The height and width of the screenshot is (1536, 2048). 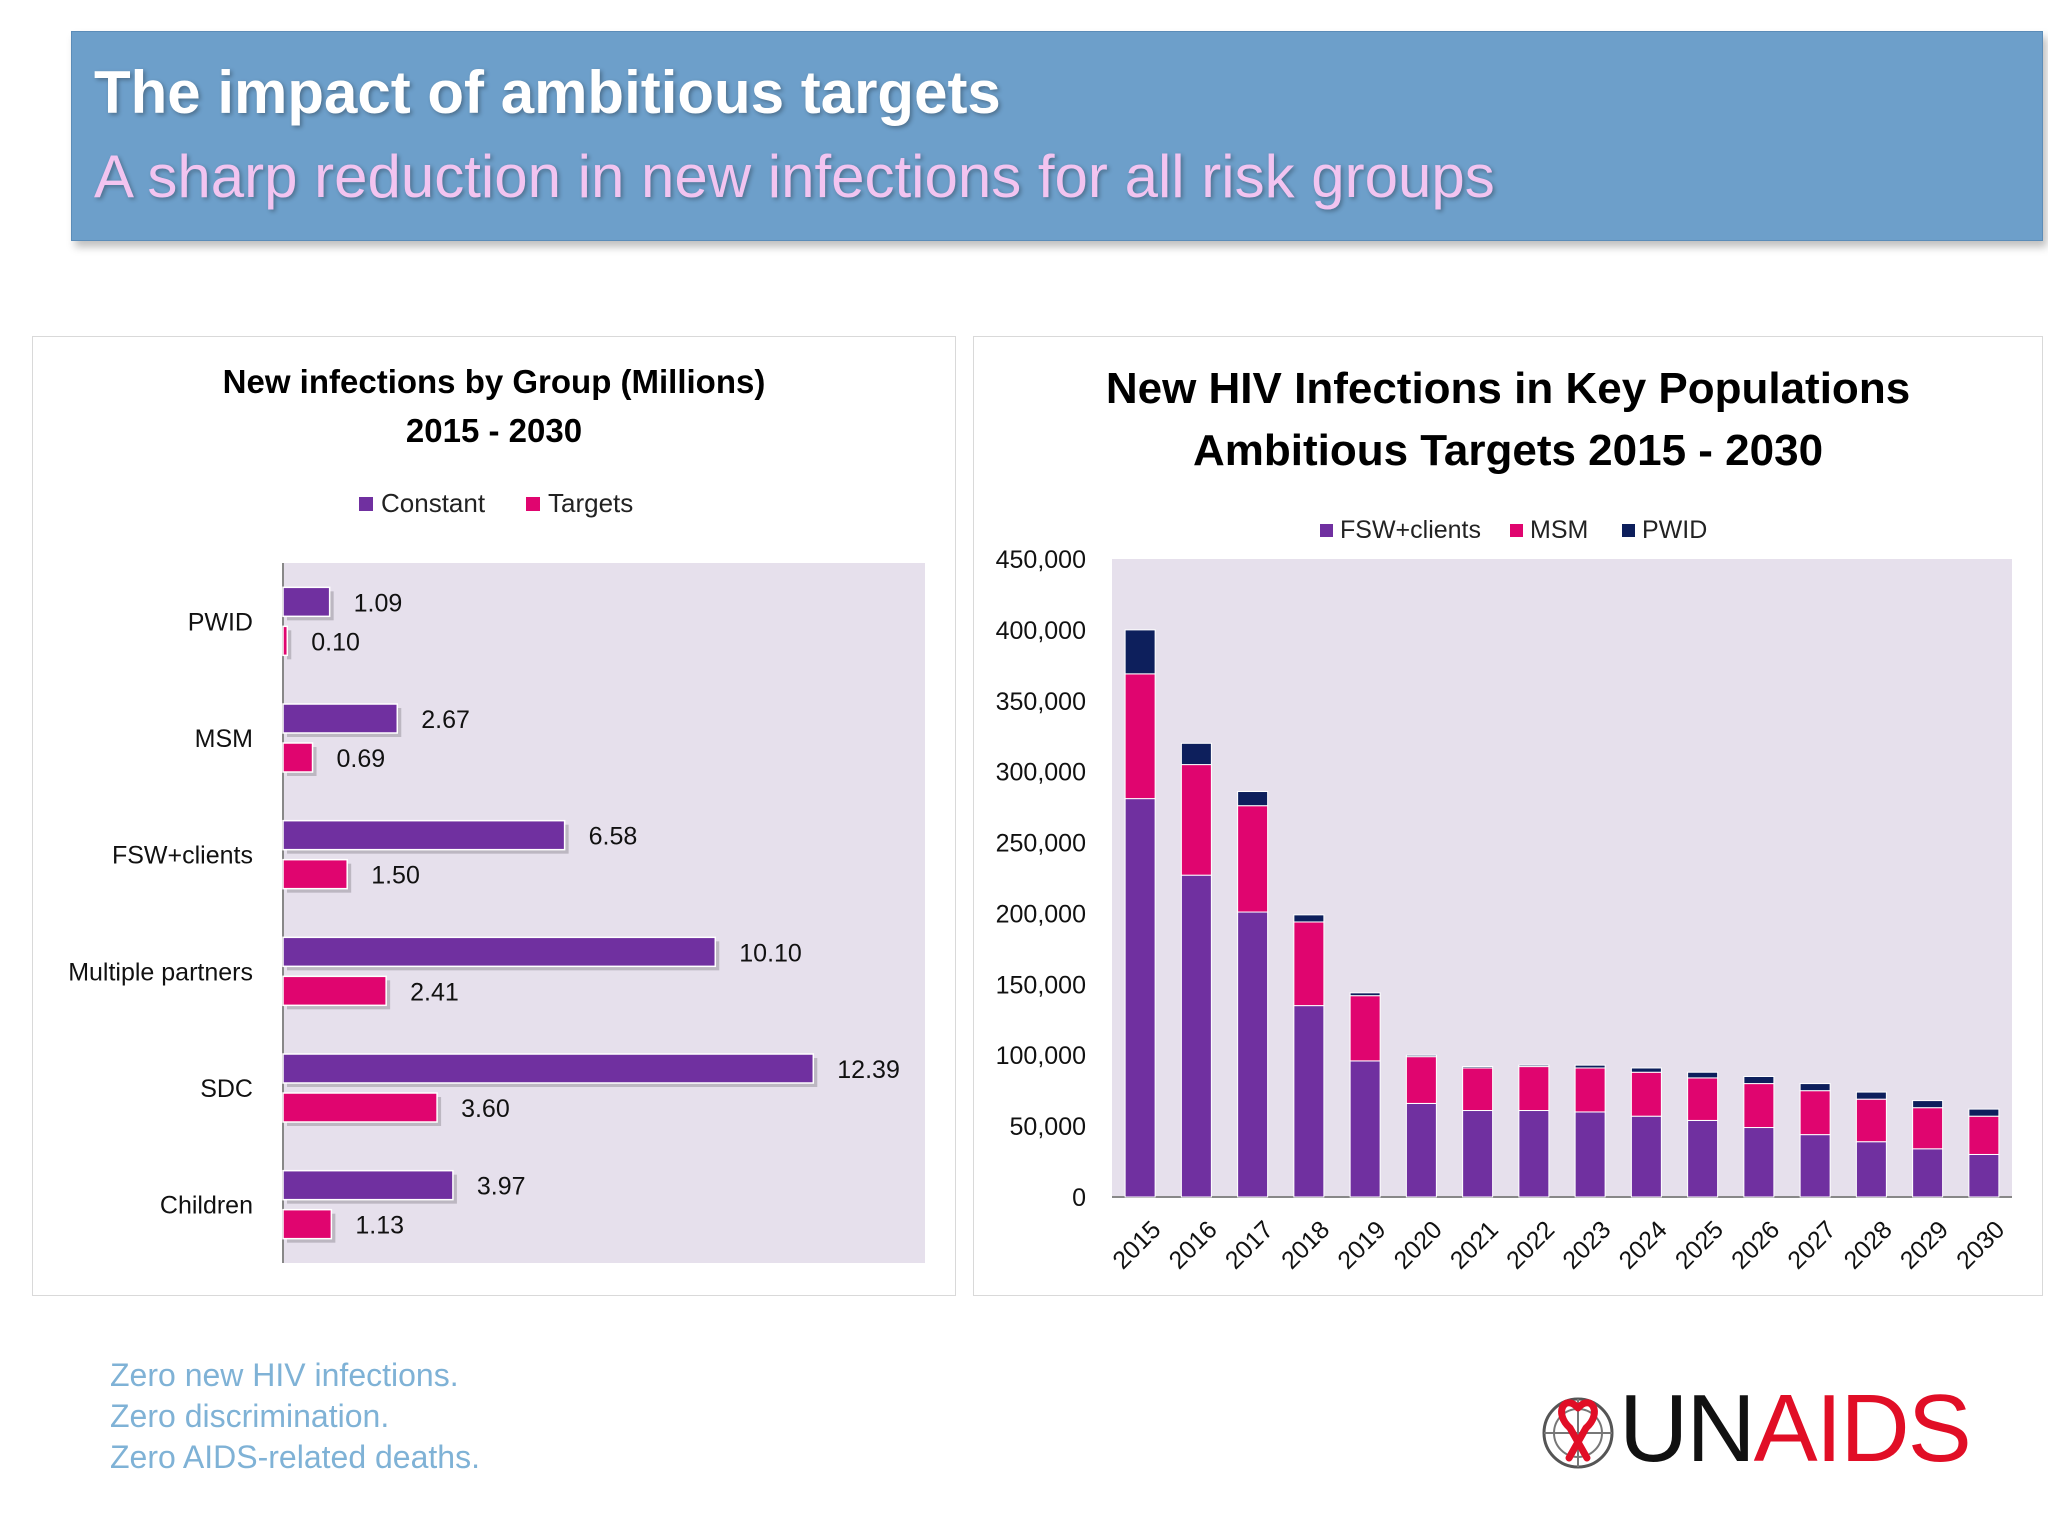 What do you see at coordinates (1136, 1245) in the screenshot?
I see `x-tick-label: 2015` at bounding box center [1136, 1245].